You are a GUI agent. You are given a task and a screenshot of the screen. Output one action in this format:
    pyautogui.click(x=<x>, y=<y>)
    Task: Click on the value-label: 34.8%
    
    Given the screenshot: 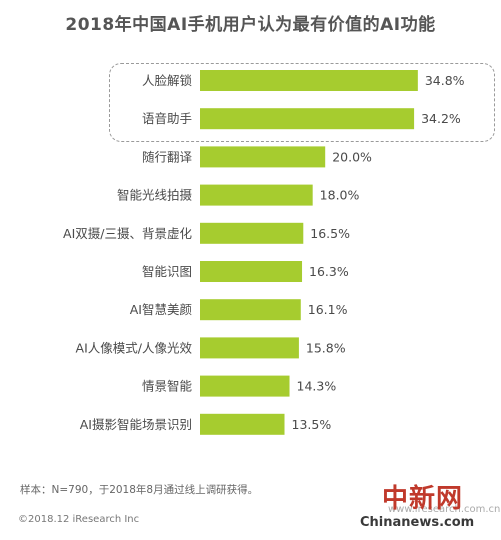 What is the action you would take?
    pyautogui.click(x=445, y=80)
    